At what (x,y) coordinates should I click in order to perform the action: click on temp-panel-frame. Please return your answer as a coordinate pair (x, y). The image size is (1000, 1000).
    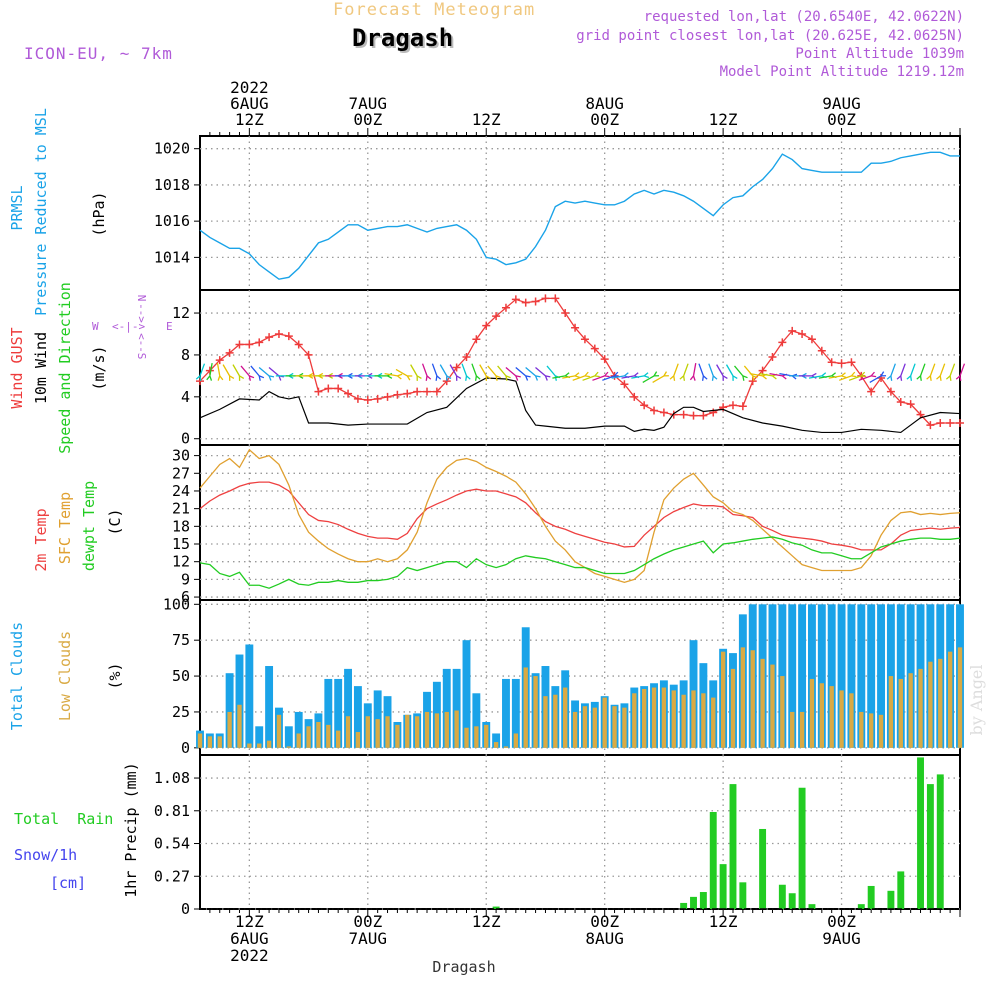
    Looking at the image, I should click on (580, 522).